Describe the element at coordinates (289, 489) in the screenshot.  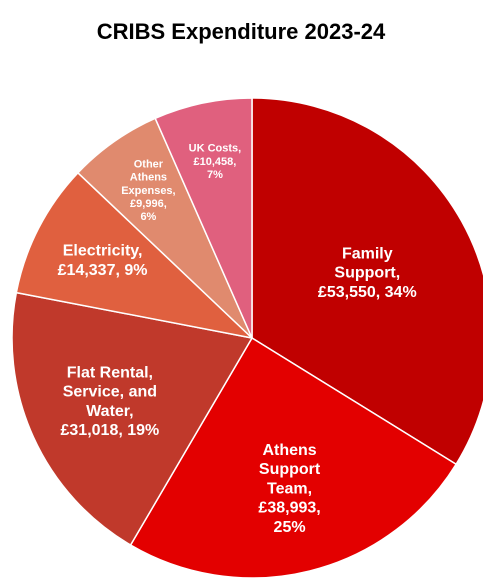
I see `slice-label: Athens Support Team, £38,993, 25%` at that location.